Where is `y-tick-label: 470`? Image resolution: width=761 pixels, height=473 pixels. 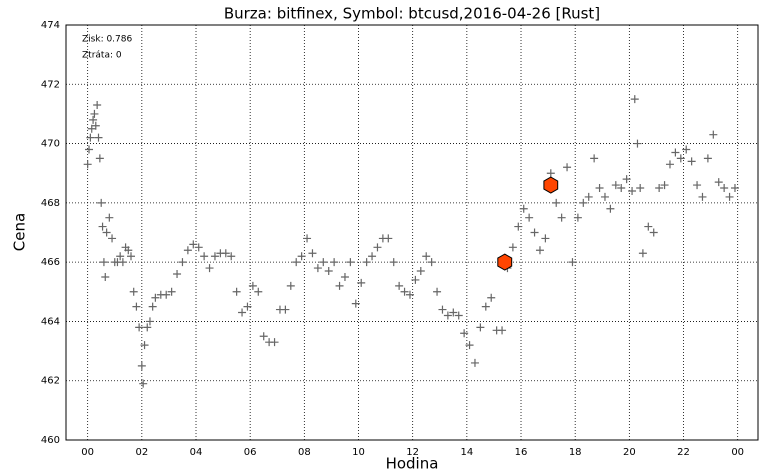 y-tick-label: 470 is located at coordinates (50, 144).